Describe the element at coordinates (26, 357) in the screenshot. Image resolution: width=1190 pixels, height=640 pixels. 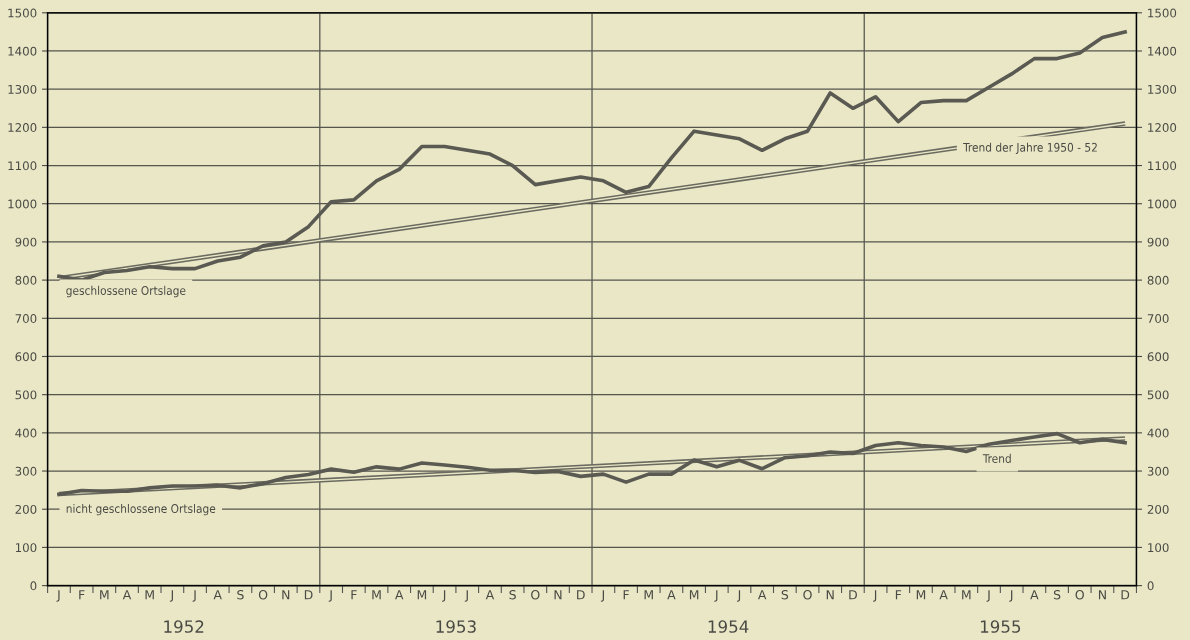
I see `y-tick-label: 600` at that location.